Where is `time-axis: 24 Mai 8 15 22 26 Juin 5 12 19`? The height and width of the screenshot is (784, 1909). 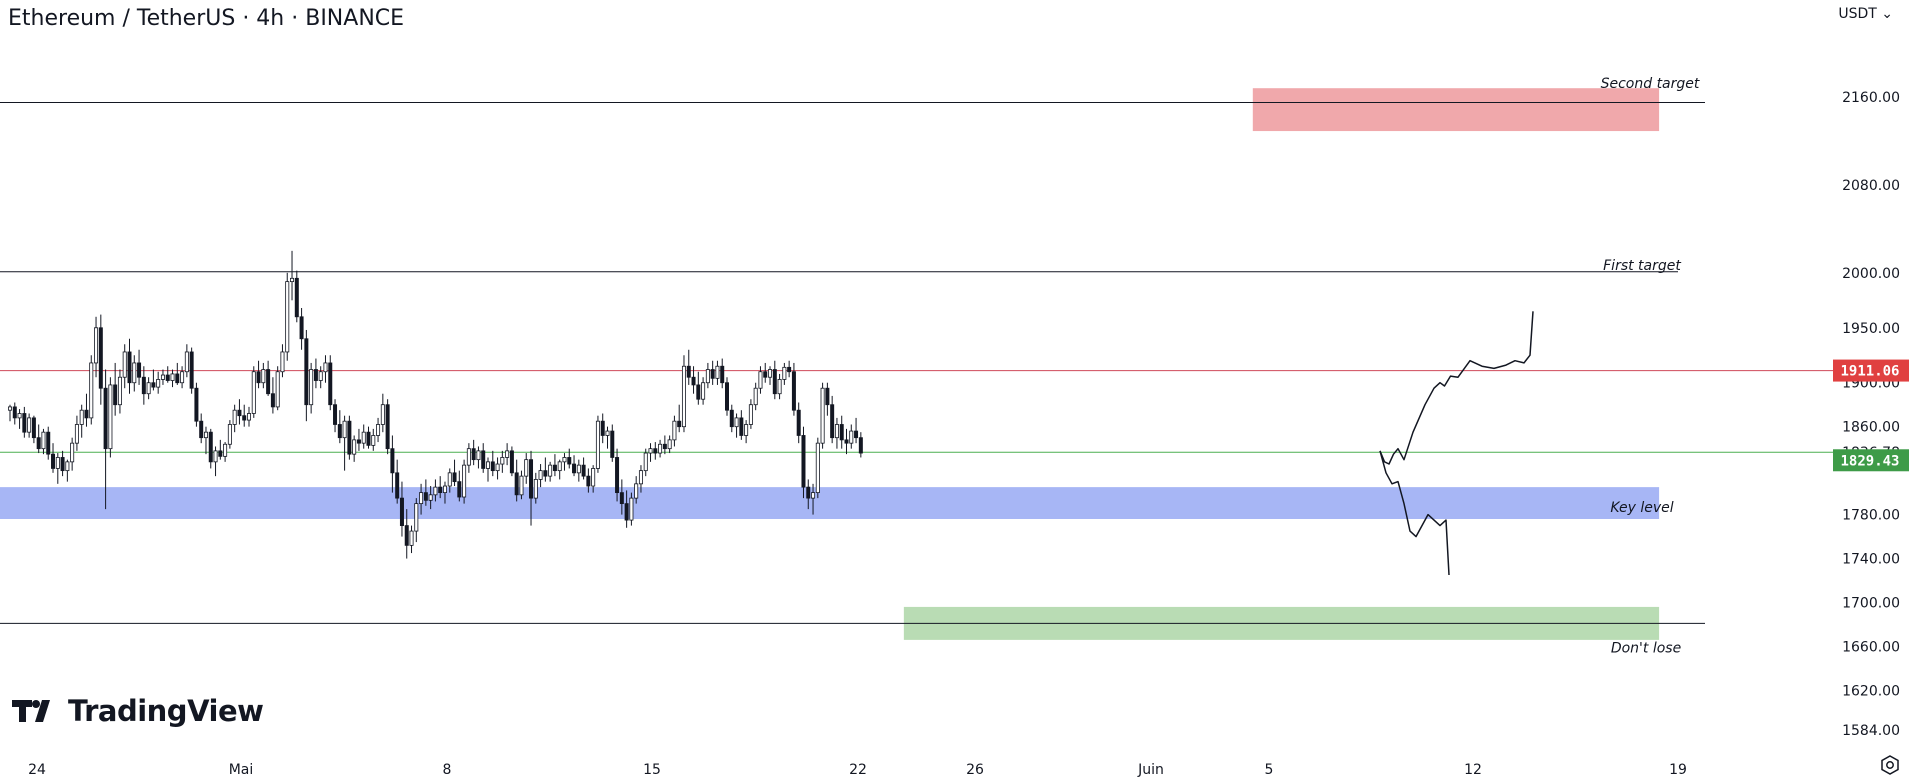
time-axis: 24 Mai 8 15 22 26 Juin 5 12 19 is located at coordinates (857, 770).